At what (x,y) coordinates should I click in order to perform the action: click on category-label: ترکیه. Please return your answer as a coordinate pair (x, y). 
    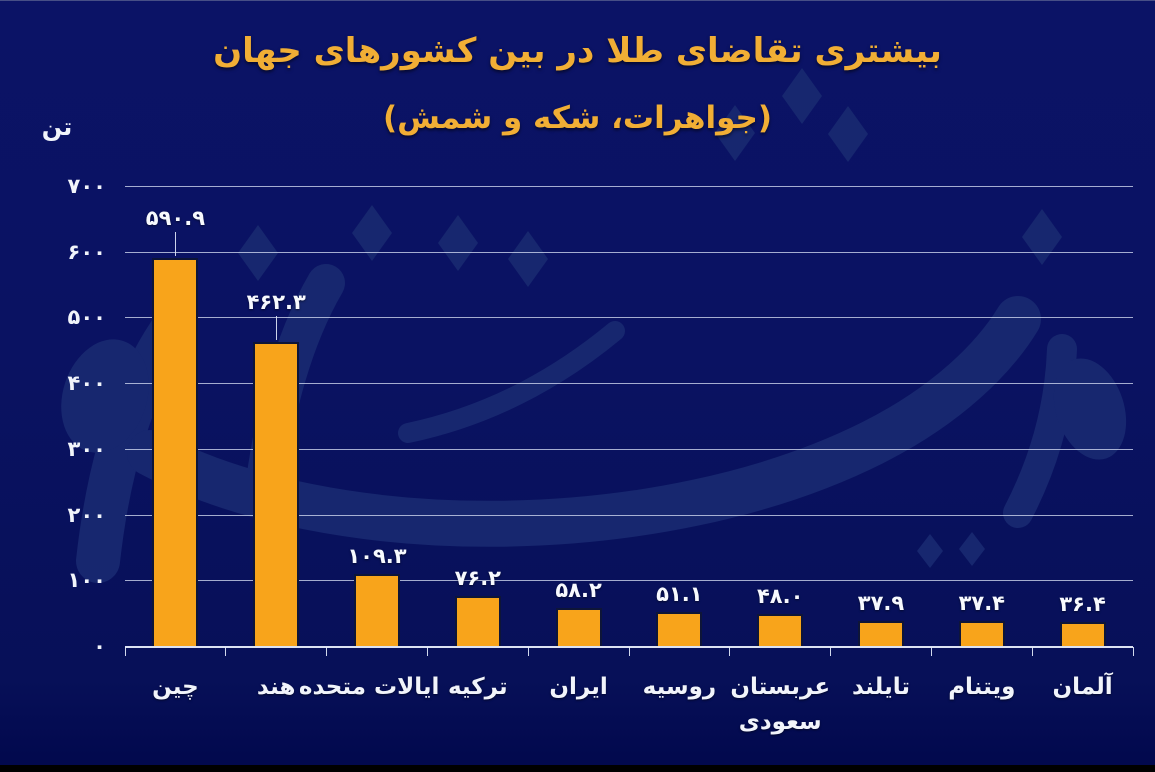
    Looking at the image, I should click on (477, 687).